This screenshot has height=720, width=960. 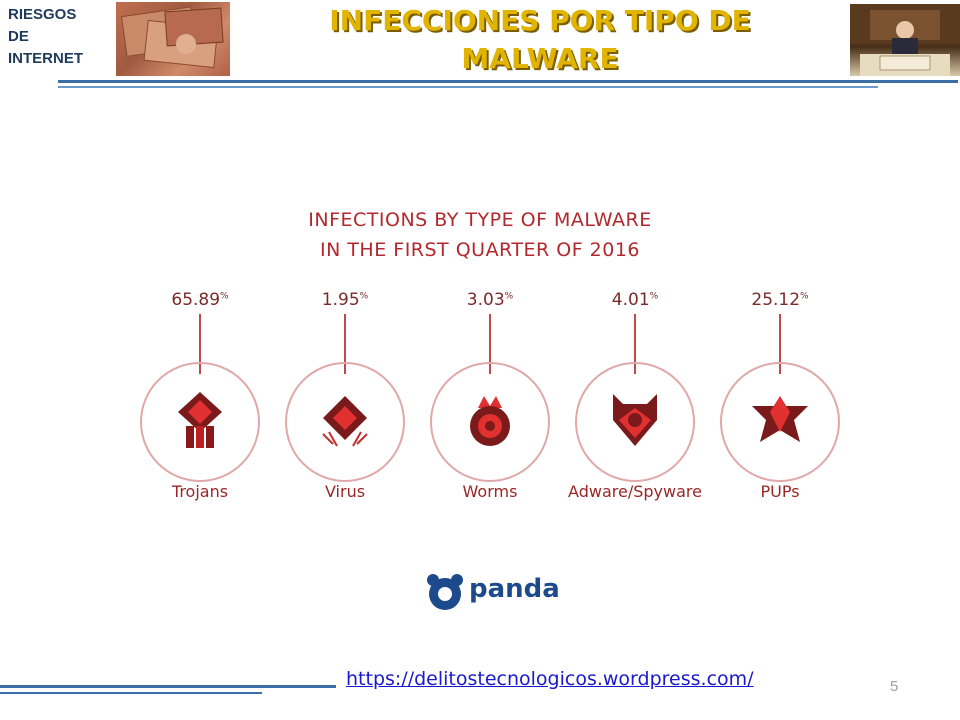 I want to click on page-title-line-1: INFECCIONES POR TIPO DE, so click(x=540, y=20).